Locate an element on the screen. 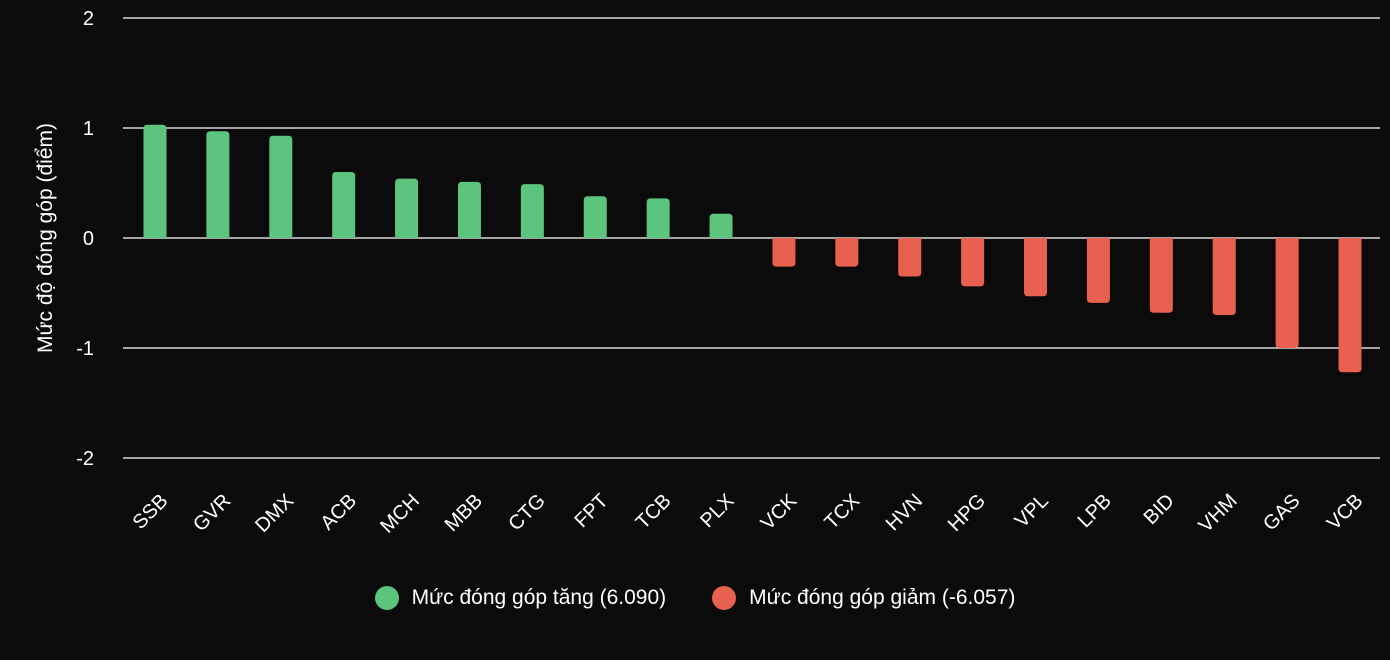 Image resolution: width=1390 pixels, height=660 pixels. bar-mch is located at coordinates (407, 208).